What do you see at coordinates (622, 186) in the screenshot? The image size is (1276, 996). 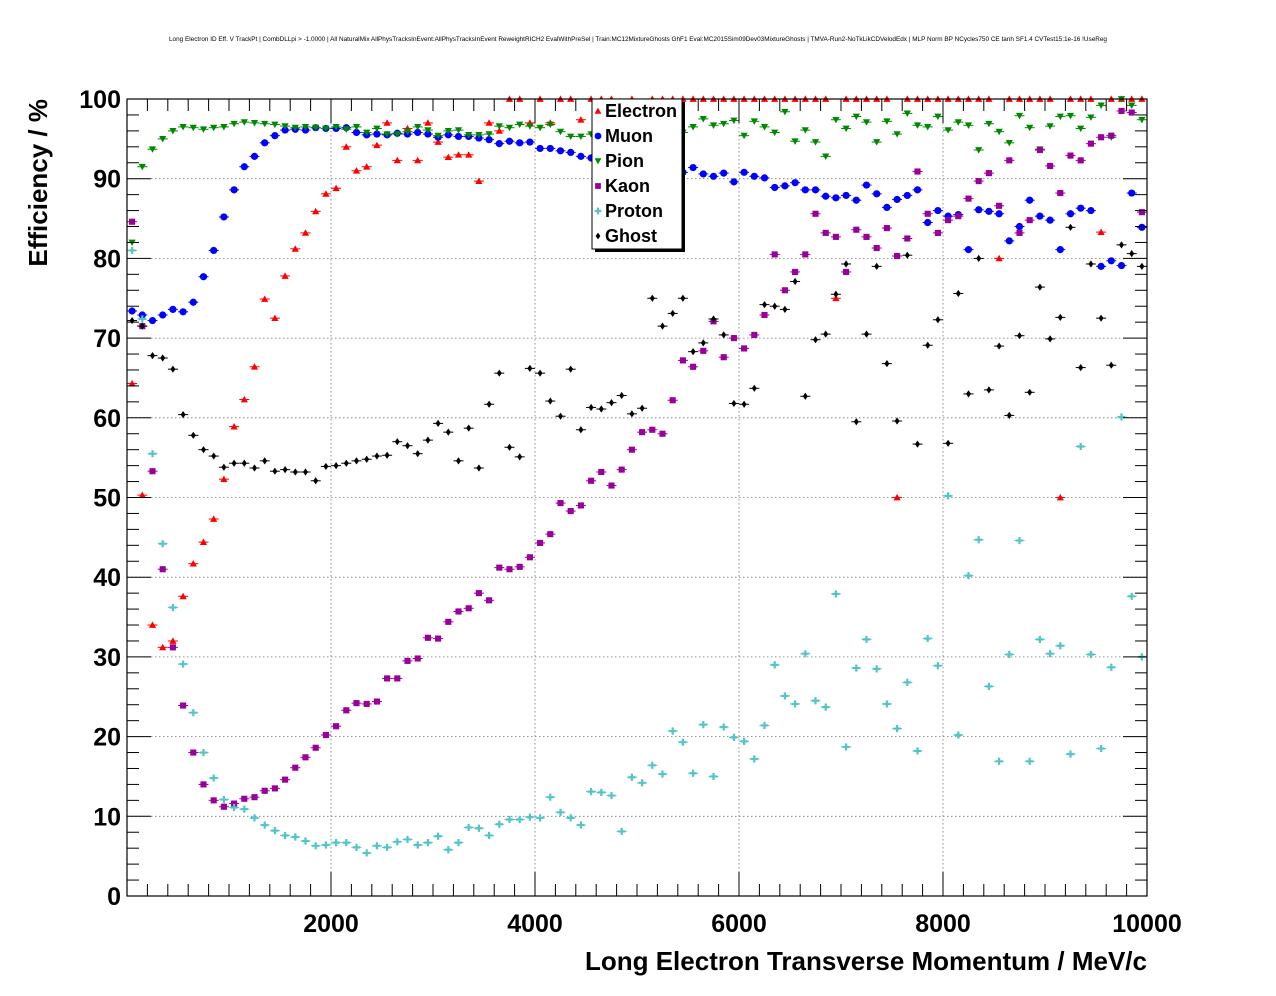 I see `legend-item-kaon: Kaon` at bounding box center [622, 186].